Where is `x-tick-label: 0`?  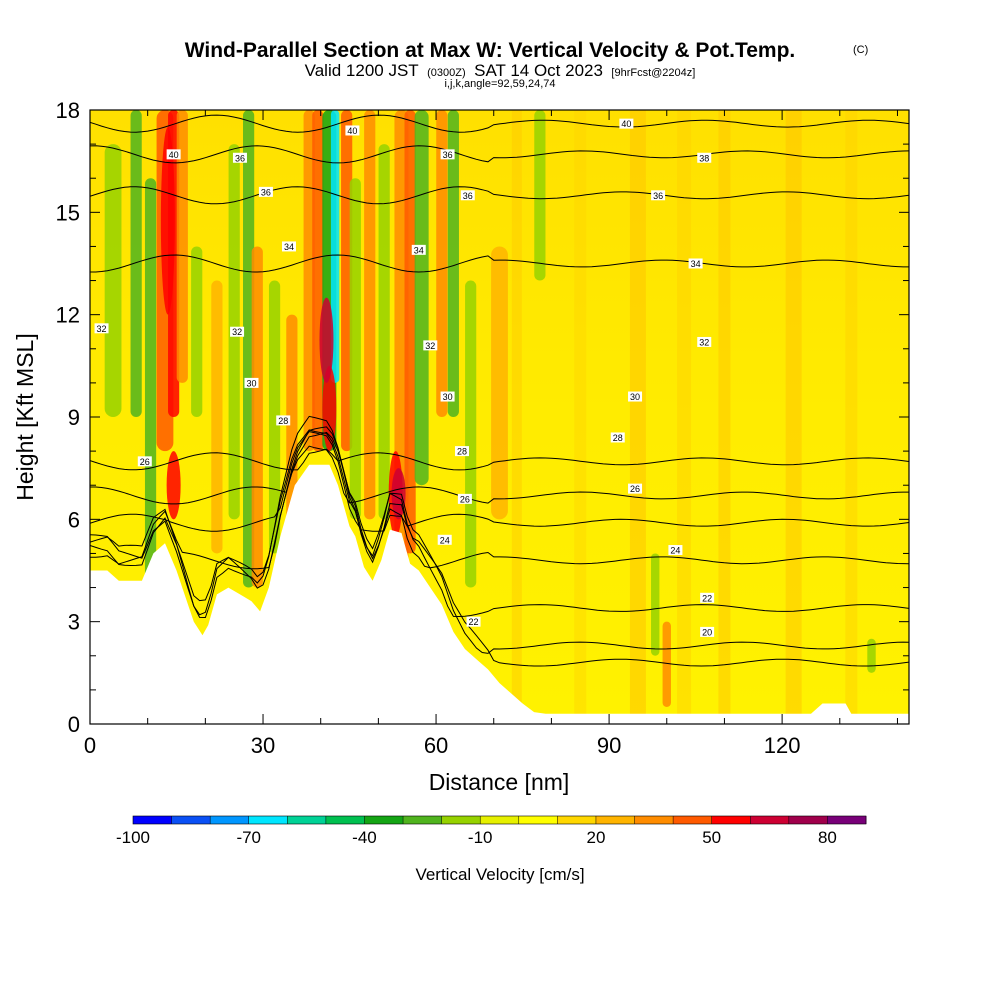
x-tick-label: 0 is located at coordinates (90, 745).